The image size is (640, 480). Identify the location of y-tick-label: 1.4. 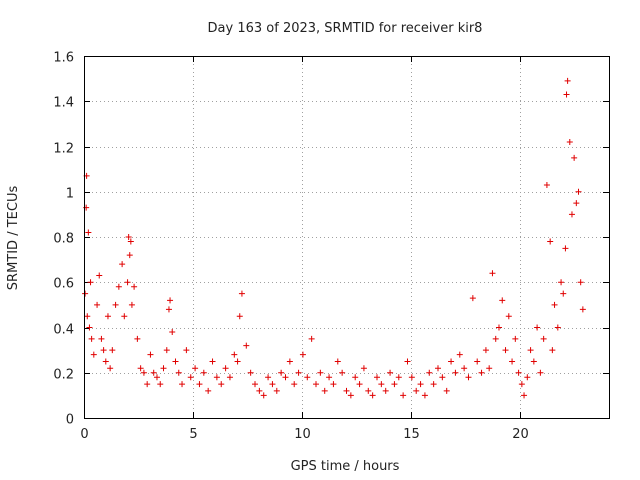
(63, 103).